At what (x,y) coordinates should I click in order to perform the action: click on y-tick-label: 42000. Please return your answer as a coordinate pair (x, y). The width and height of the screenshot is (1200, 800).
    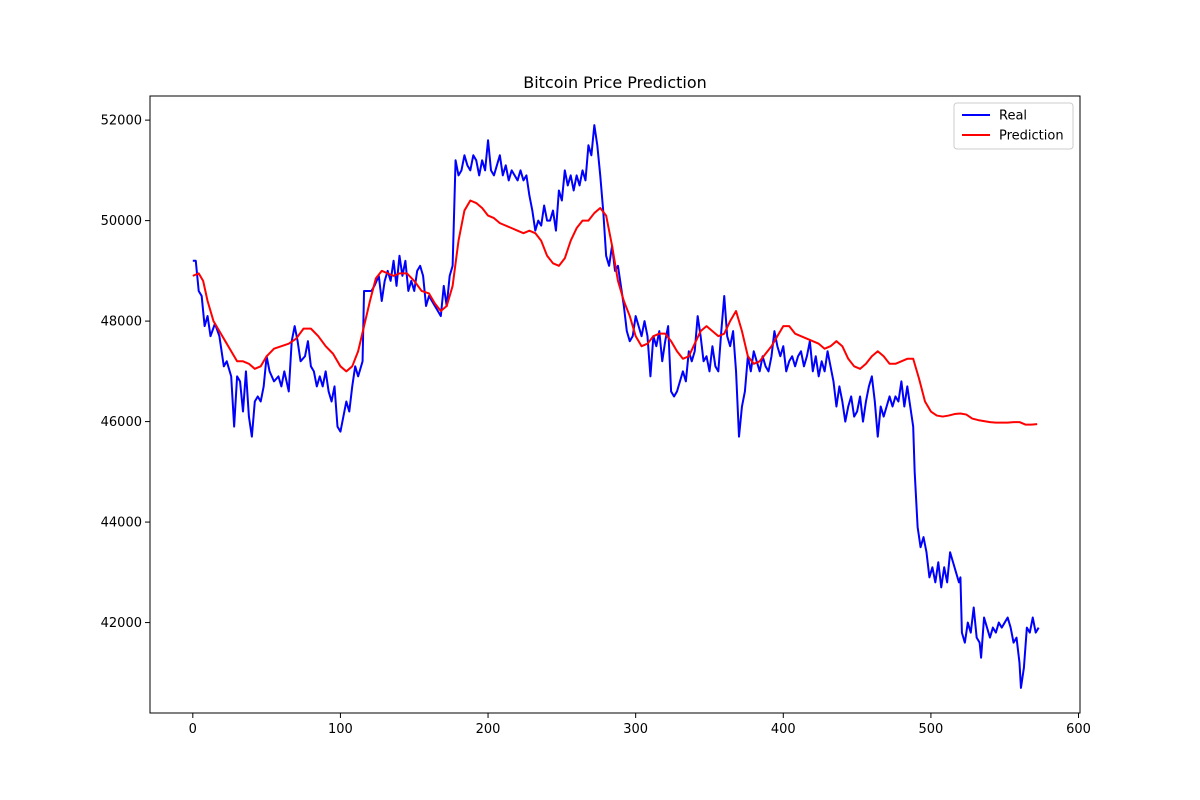
    Looking at the image, I should click on (121, 623).